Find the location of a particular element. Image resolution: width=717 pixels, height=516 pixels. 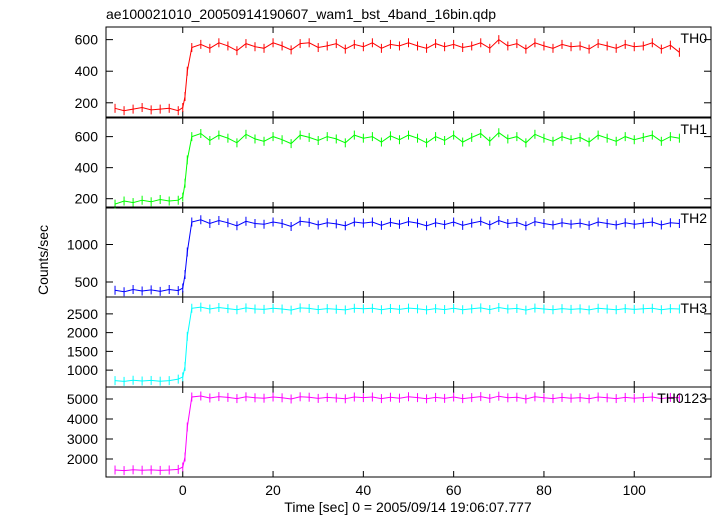

y-tick-label-th0123-2: 4000 is located at coordinates (82, 419).